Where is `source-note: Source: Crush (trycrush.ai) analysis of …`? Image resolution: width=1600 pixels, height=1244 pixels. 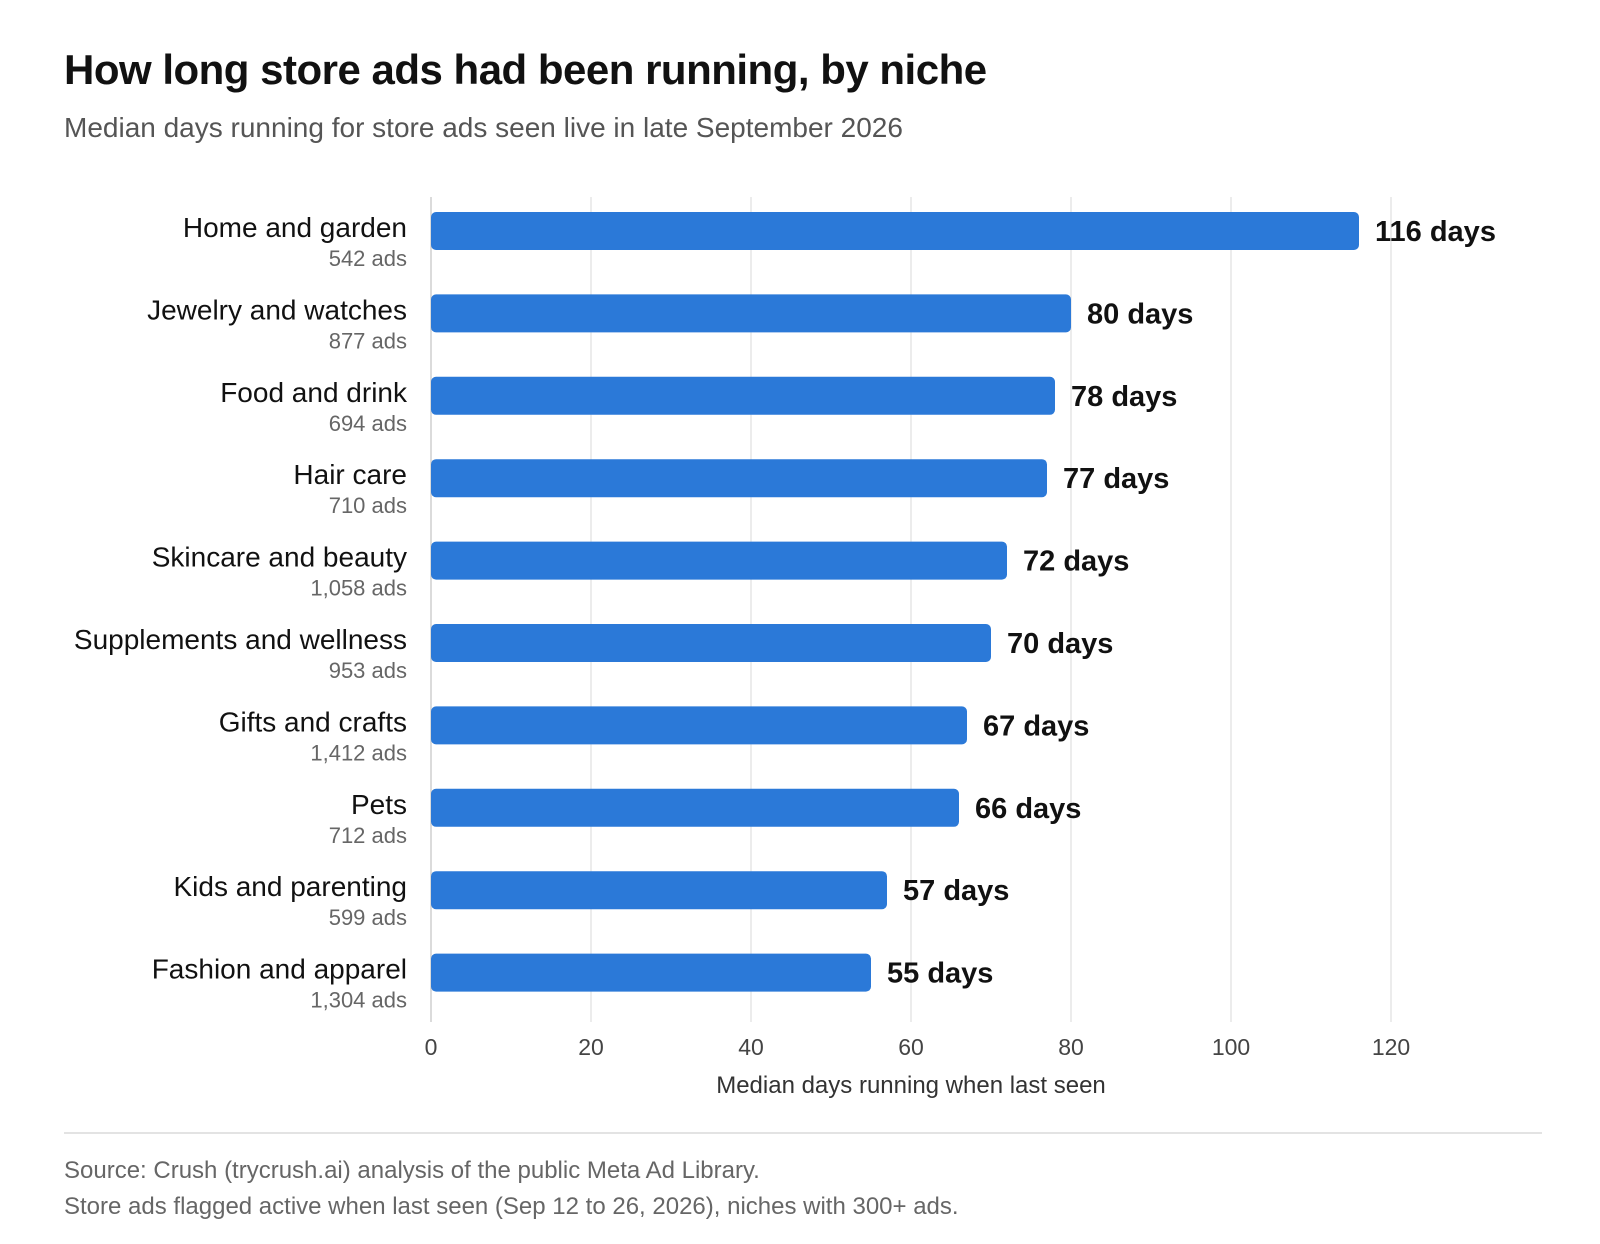
source-note: Source: Crush (trycrush.ai) analysis of … is located at coordinates (412, 1170).